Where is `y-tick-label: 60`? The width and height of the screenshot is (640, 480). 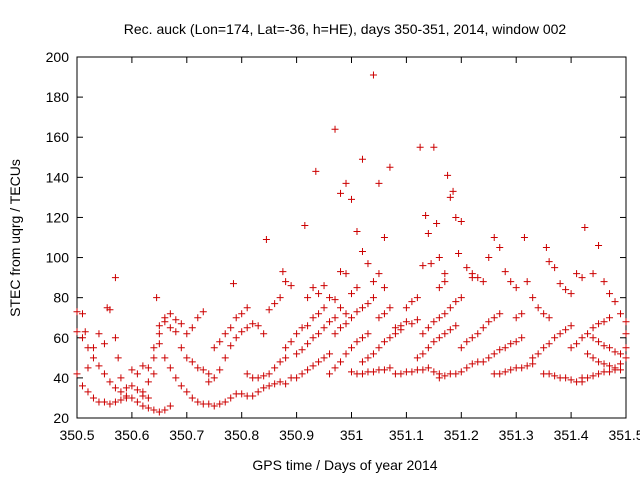 y-tick-label: 60 is located at coordinates (61, 338).